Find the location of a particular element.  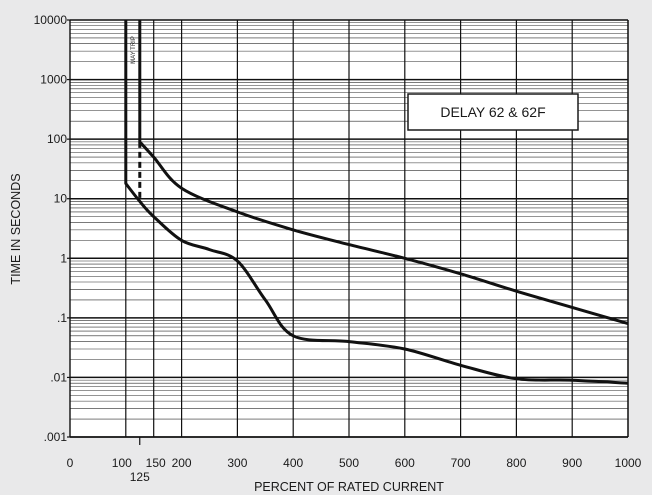

x-tick-label: 0 is located at coordinates (70, 463).